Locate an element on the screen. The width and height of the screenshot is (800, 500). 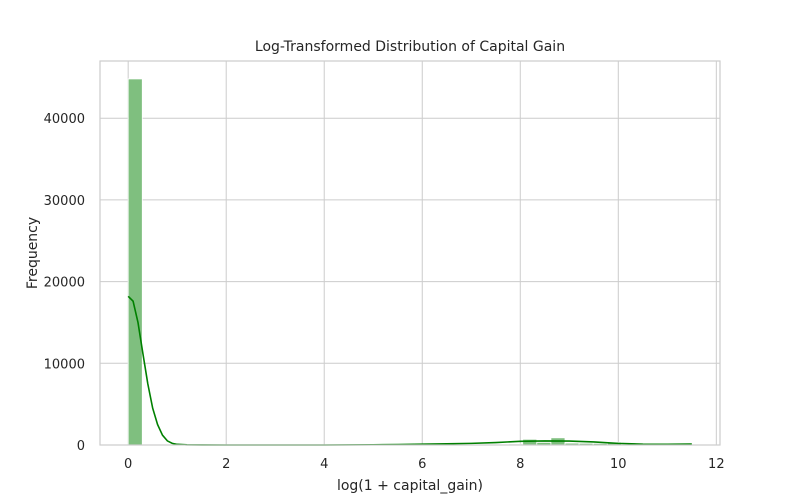
x-tick-label: 4 is located at coordinates (324, 464).